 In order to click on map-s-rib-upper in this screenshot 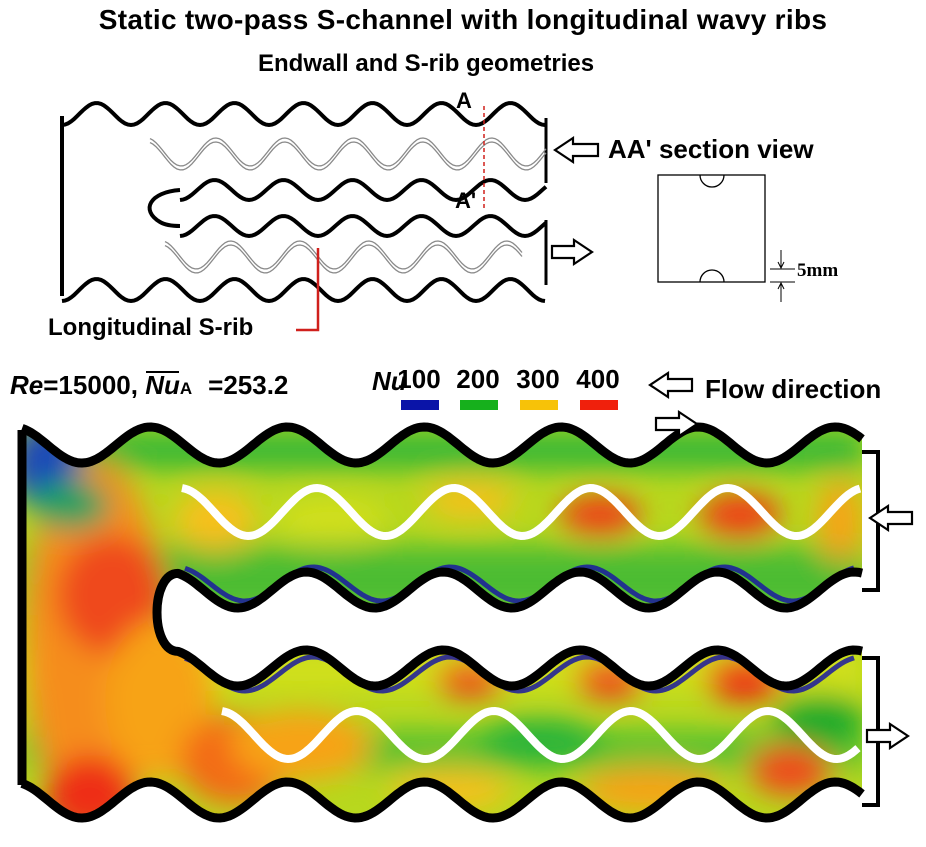, I will do `click(521, 512)`.